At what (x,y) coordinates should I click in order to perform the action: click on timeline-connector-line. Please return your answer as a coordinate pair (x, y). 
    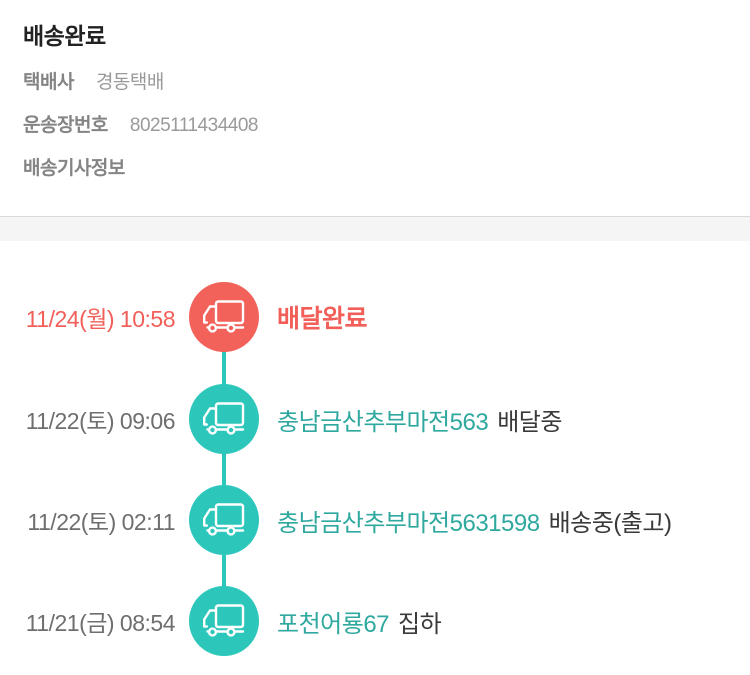
    Looking at the image, I should click on (224, 469).